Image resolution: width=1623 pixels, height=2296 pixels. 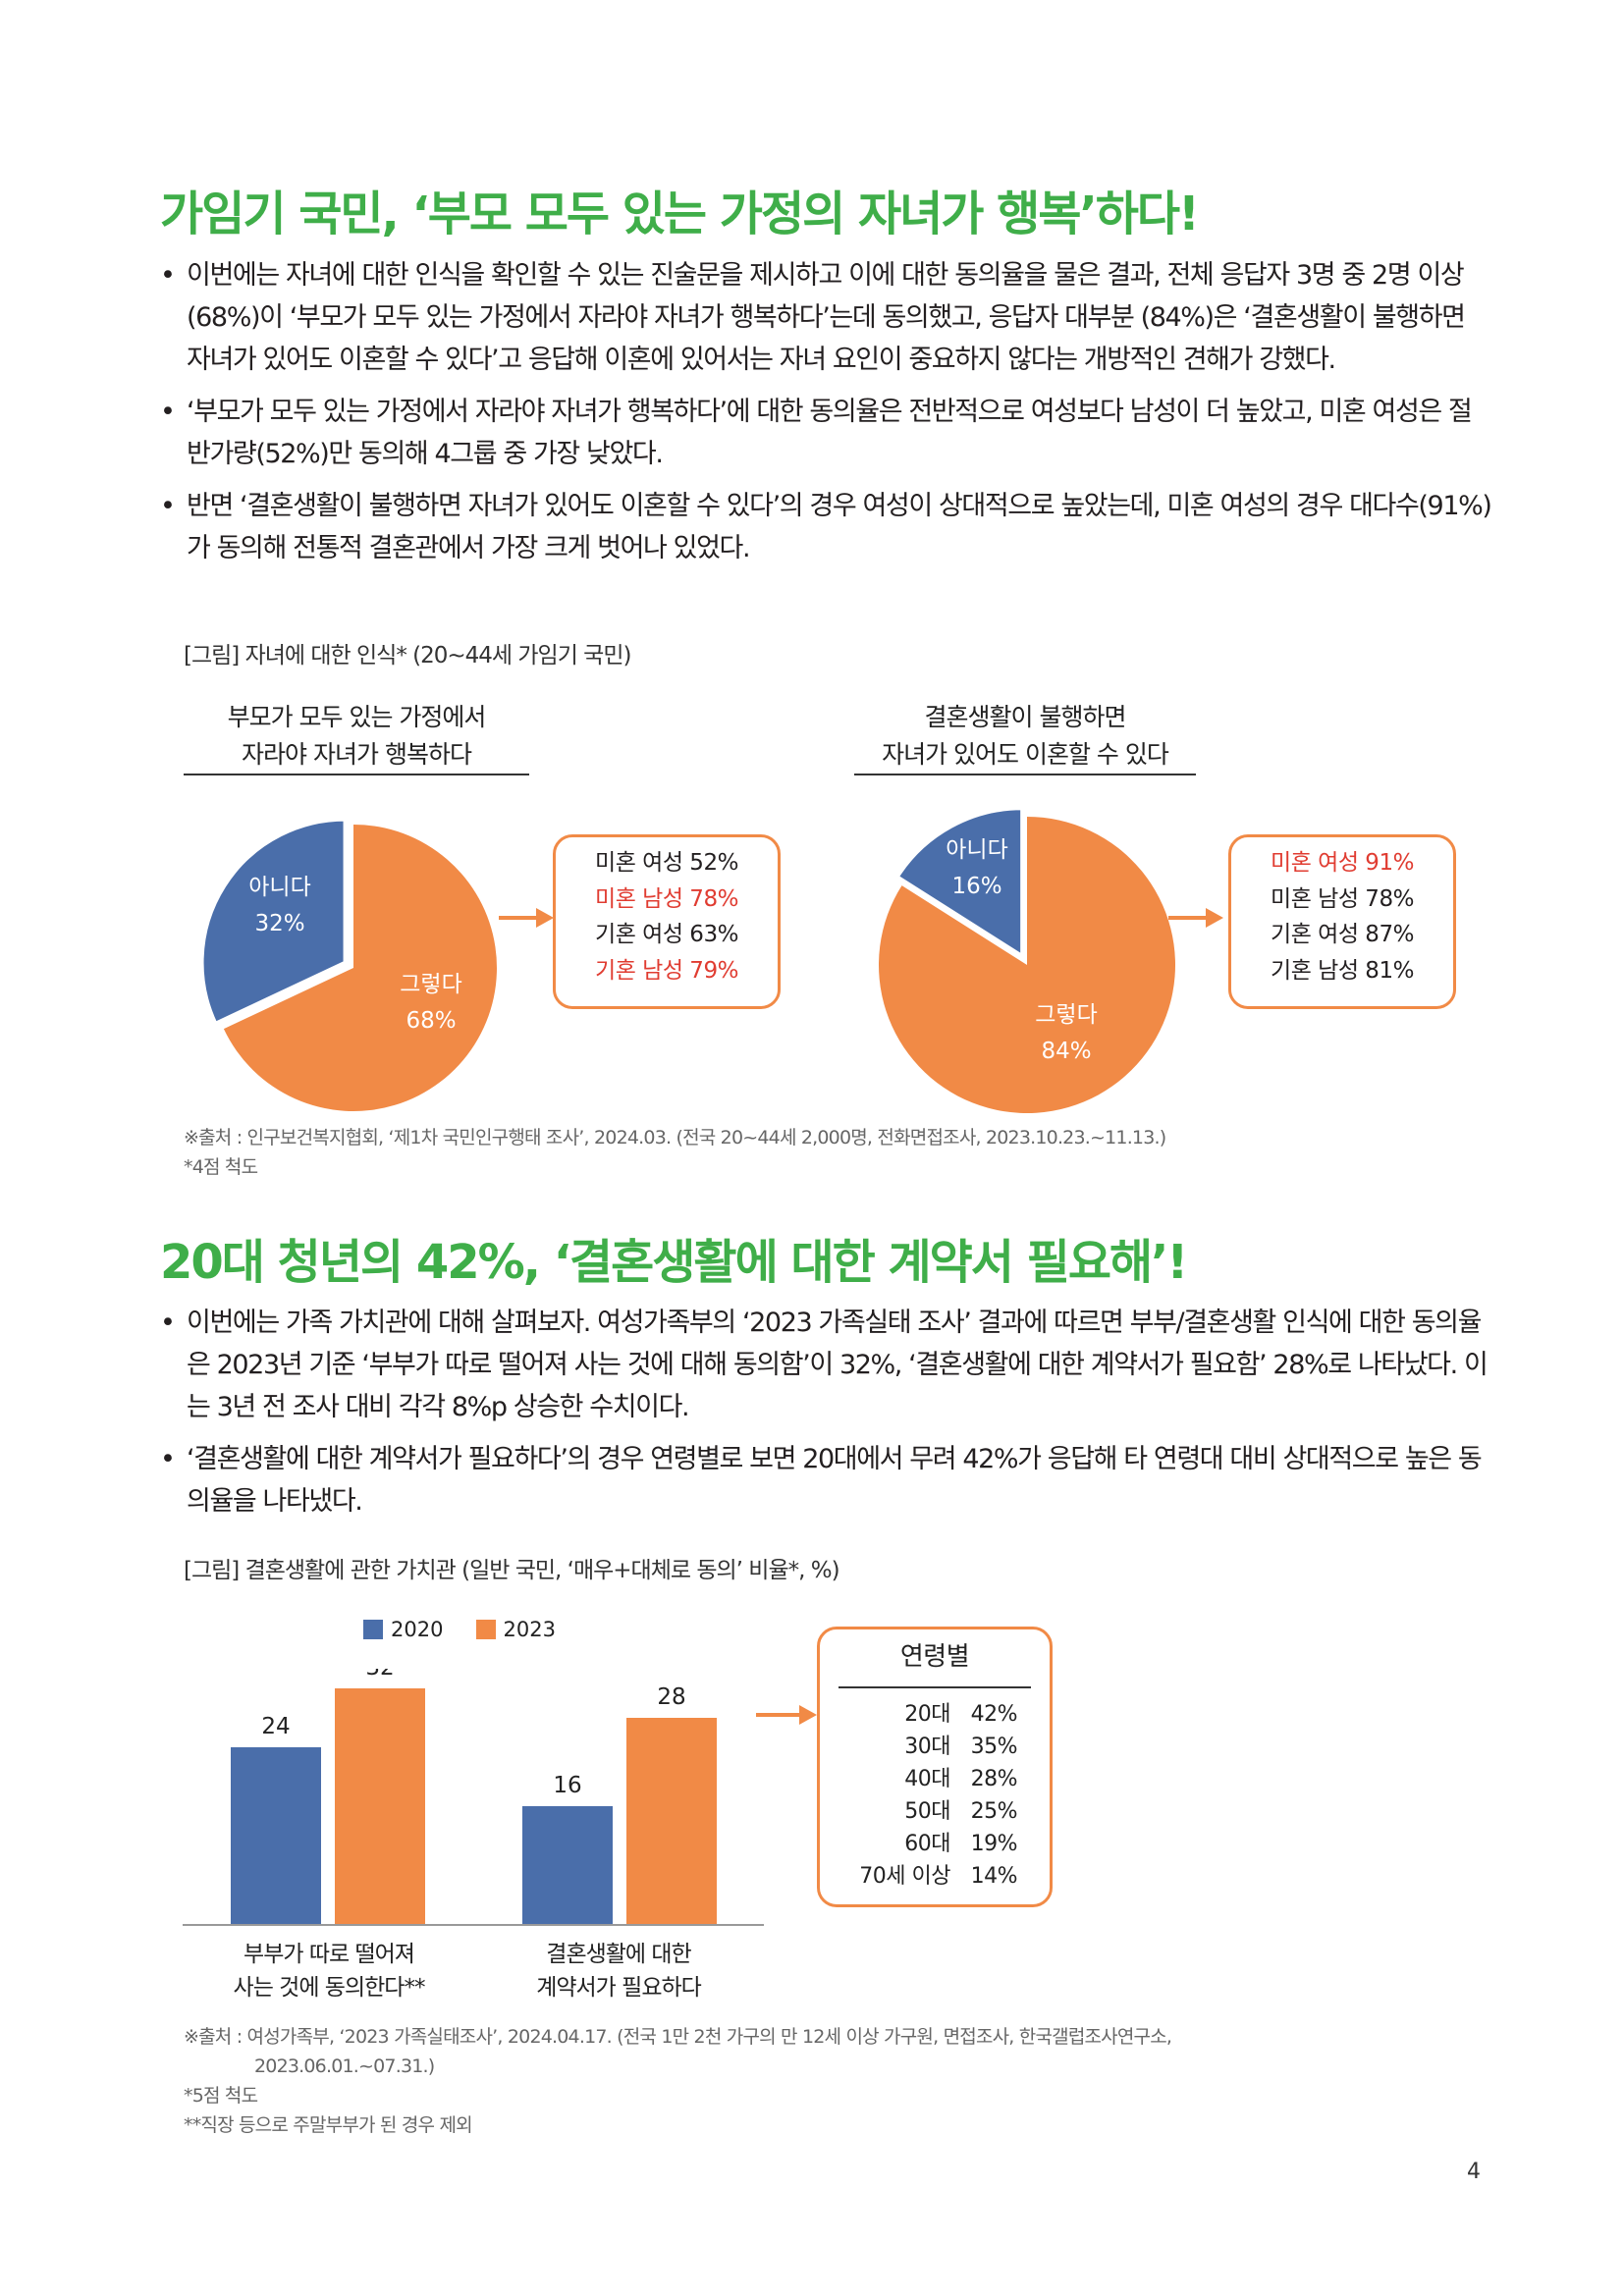 What do you see at coordinates (379, 1675) in the screenshot?
I see `bar-value-label: 32` at bounding box center [379, 1675].